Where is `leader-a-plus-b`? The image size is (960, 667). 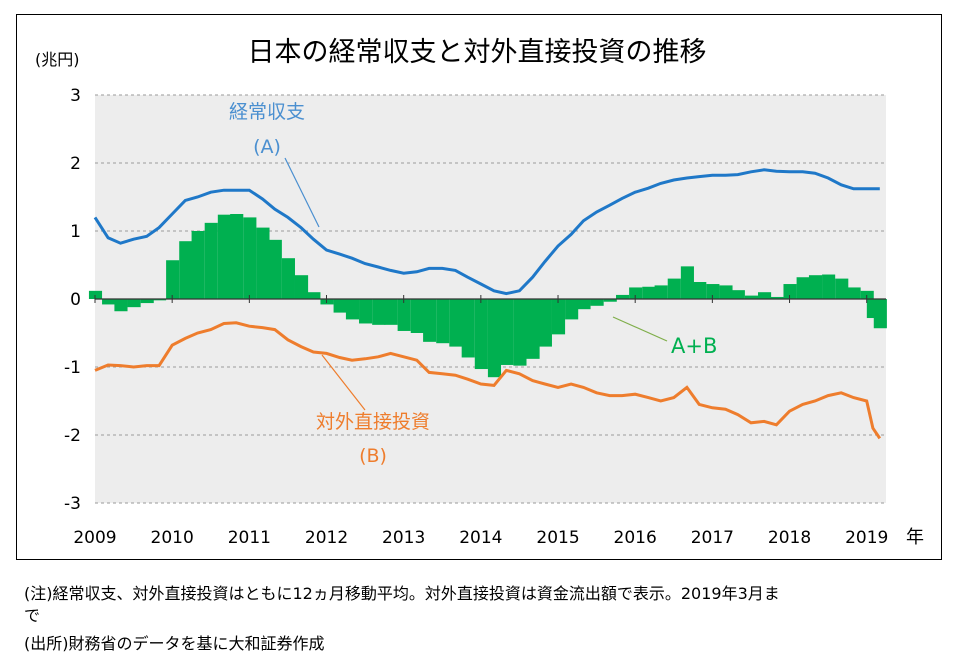 leader-a-plus-b is located at coordinates (640, 329).